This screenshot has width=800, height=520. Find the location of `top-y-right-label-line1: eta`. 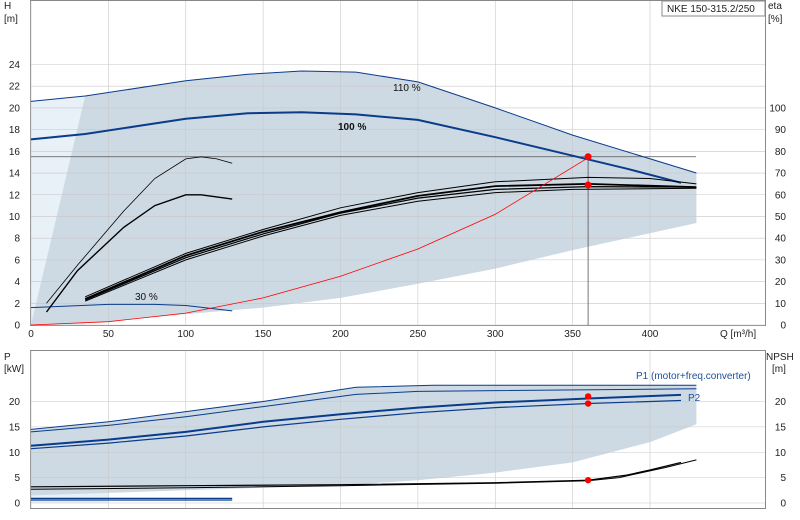

top-y-right-label-line1: eta is located at coordinates (775, 6).